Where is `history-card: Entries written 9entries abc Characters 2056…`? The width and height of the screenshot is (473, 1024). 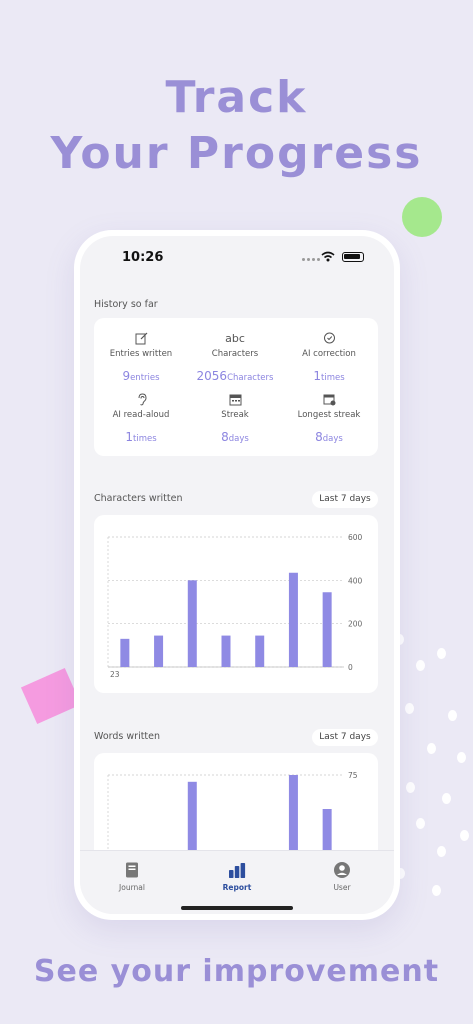
history-card: Entries written 9entries abc Characters 2056… is located at coordinates (236, 387).